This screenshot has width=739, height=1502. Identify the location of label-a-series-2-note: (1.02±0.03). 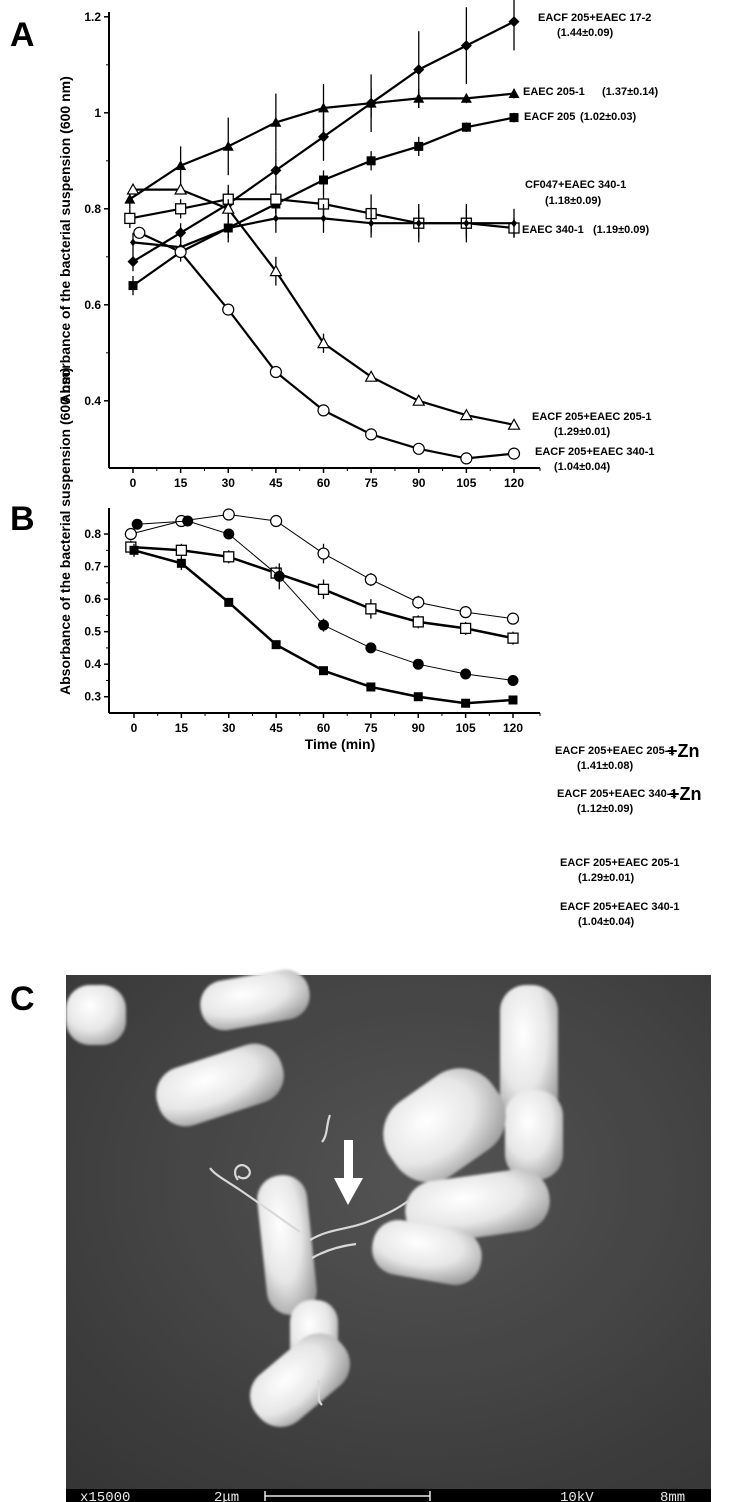
(608, 117).